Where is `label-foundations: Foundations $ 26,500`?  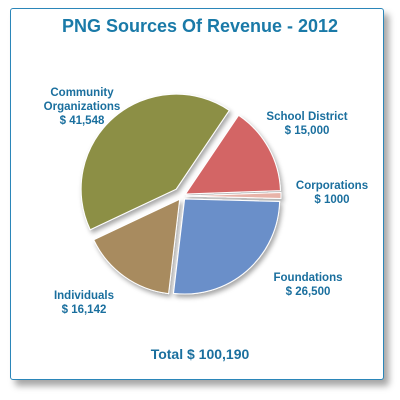 label-foundations: Foundations $ 26,500 is located at coordinates (308, 285).